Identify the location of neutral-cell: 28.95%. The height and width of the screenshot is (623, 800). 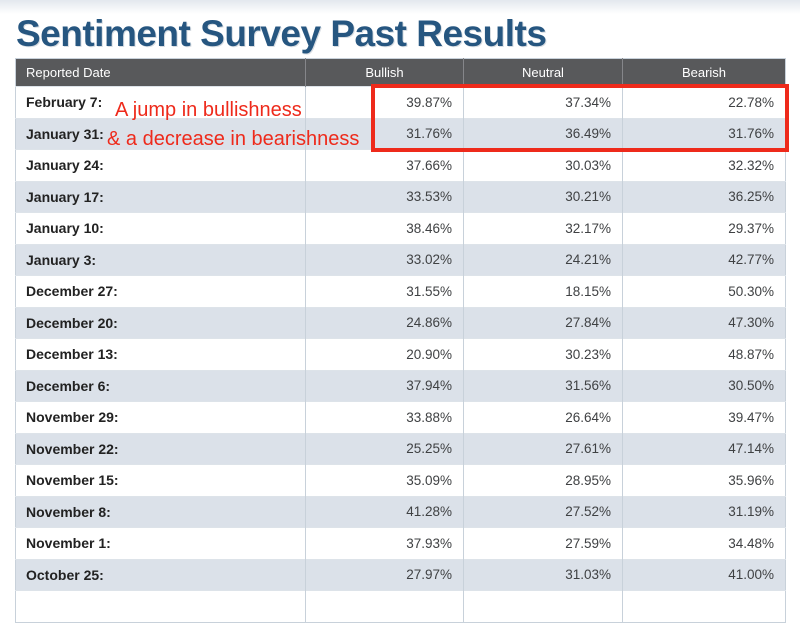
(543, 480).